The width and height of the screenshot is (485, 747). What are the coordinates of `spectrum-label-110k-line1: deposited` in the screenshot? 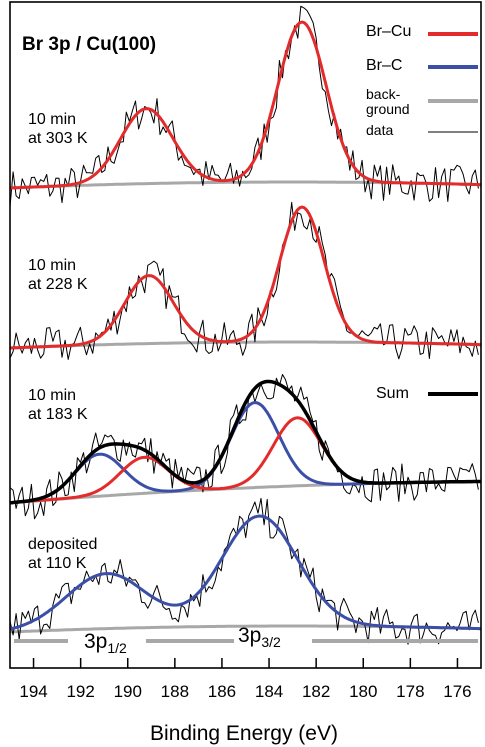 It's located at (62, 544).